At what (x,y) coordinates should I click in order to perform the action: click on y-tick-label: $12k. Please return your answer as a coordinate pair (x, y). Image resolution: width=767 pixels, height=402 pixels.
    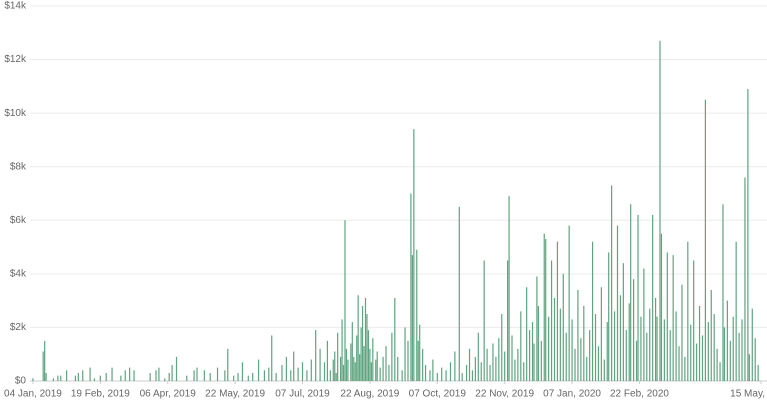
    Looking at the image, I should click on (15, 59).